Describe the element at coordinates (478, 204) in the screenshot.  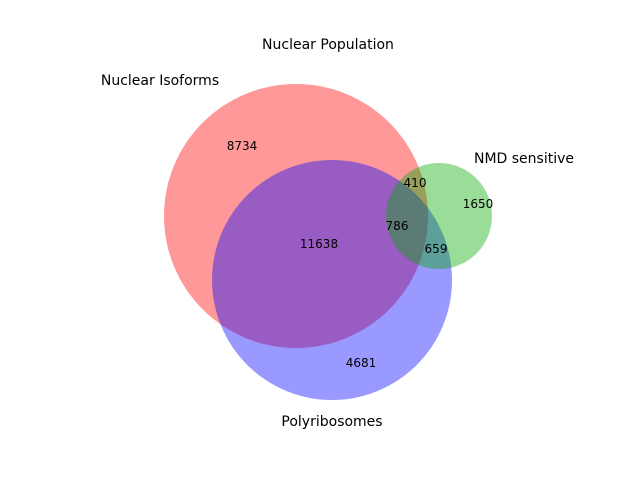
I see `count-nmd-sensitive-only: 1650` at that location.